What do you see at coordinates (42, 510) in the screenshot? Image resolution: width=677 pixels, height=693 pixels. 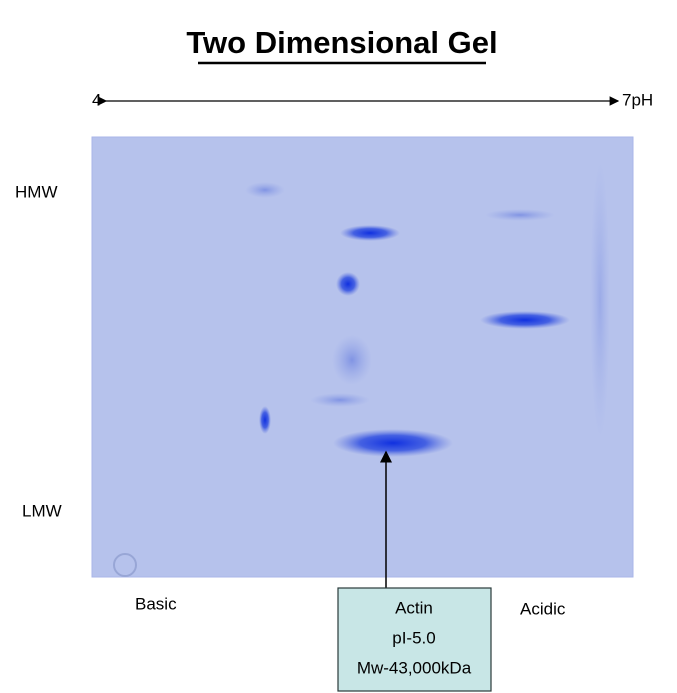 I see `lmw-label: LMW` at bounding box center [42, 510].